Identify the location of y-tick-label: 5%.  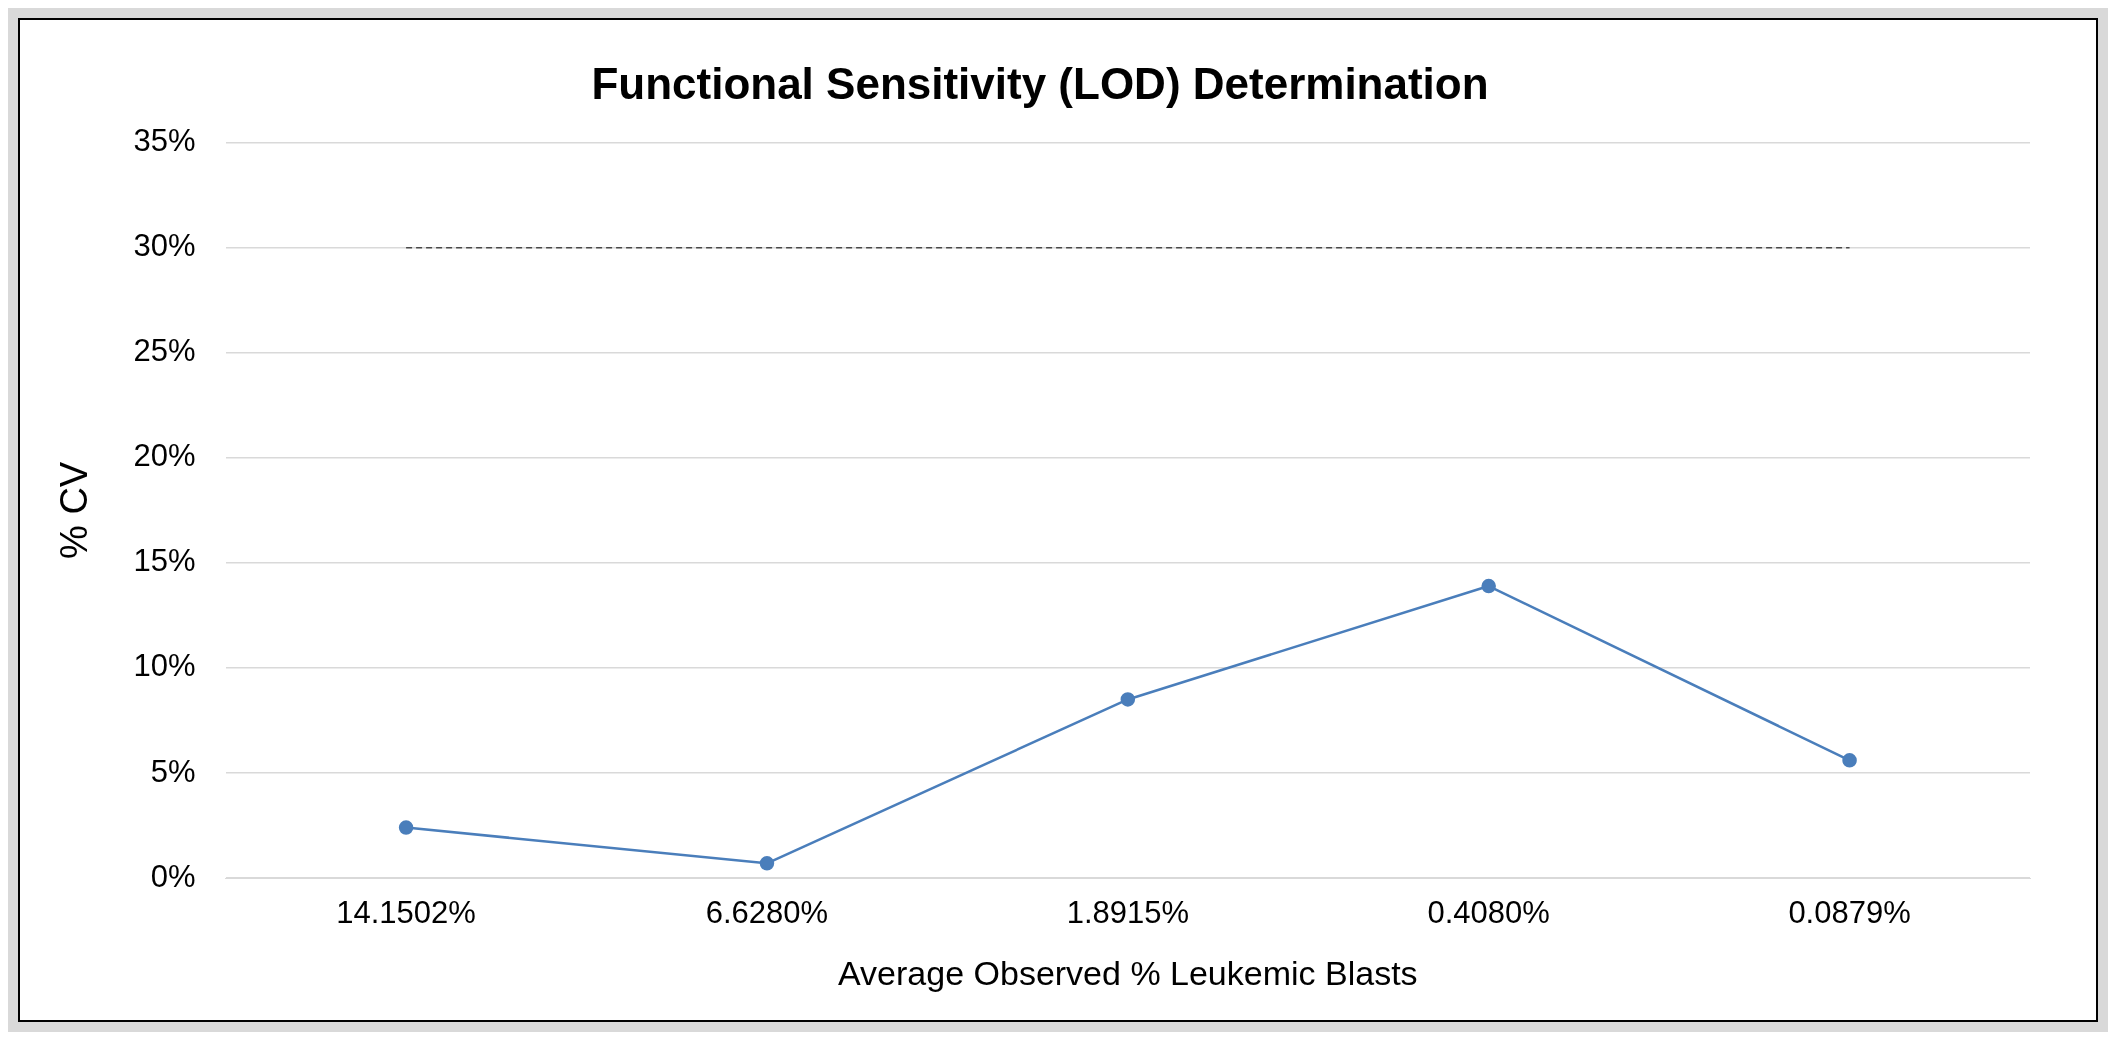
(173, 771).